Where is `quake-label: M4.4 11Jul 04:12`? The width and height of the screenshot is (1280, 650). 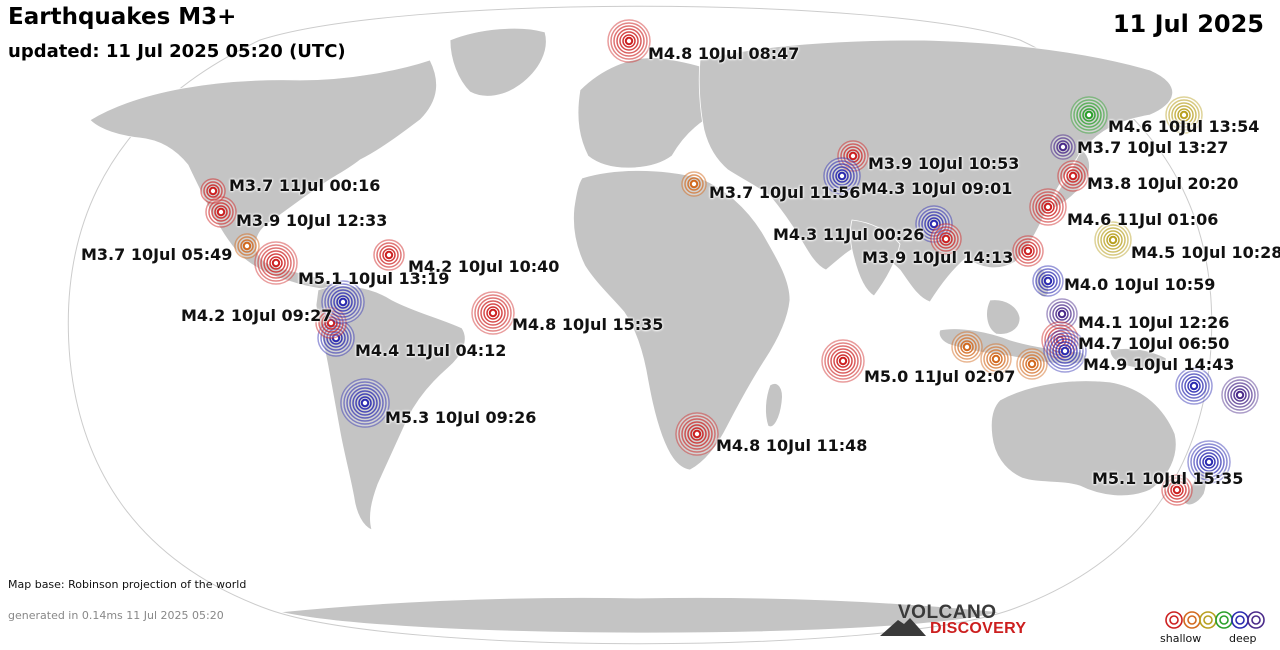 quake-label: M4.4 11Jul 04:12 is located at coordinates (431, 350).